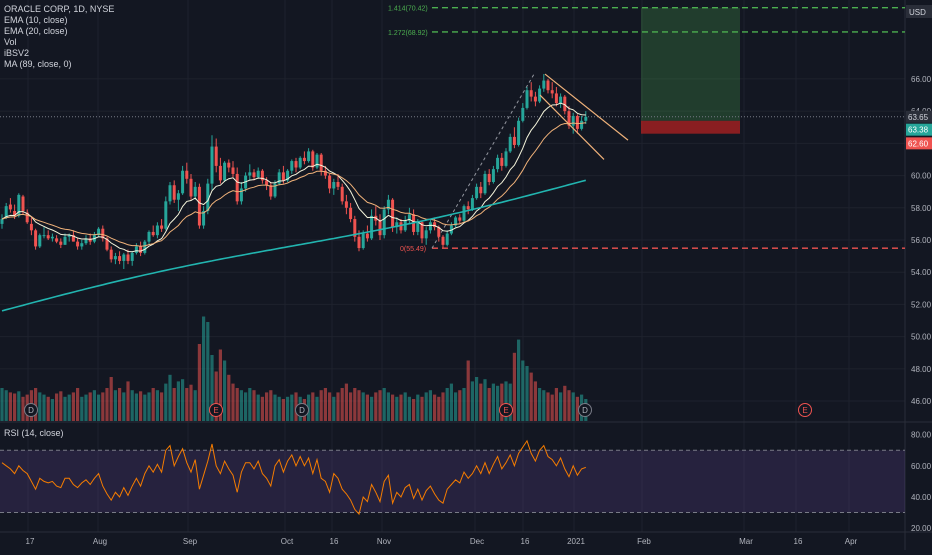 Image resolution: width=932 pixels, height=555 pixels. I want to click on indicator-ma89: MA (89, close, 0), so click(38, 64).